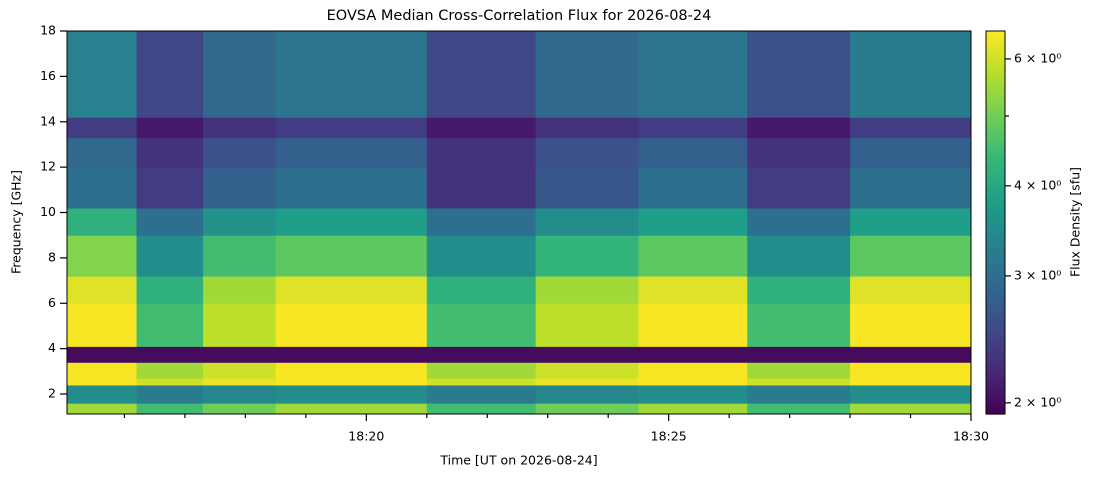 The height and width of the screenshot is (477, 1093). I want to click on x-tick-label: 18:30, so click(971, 436).